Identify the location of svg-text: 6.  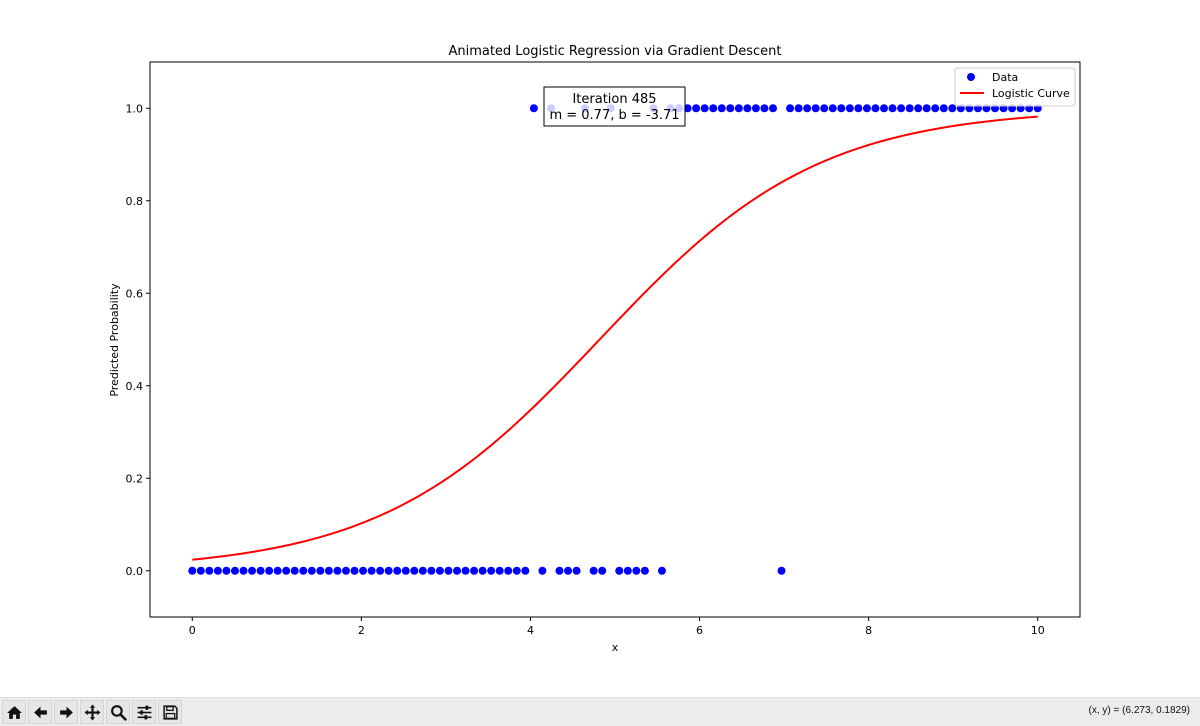
(699, 630).